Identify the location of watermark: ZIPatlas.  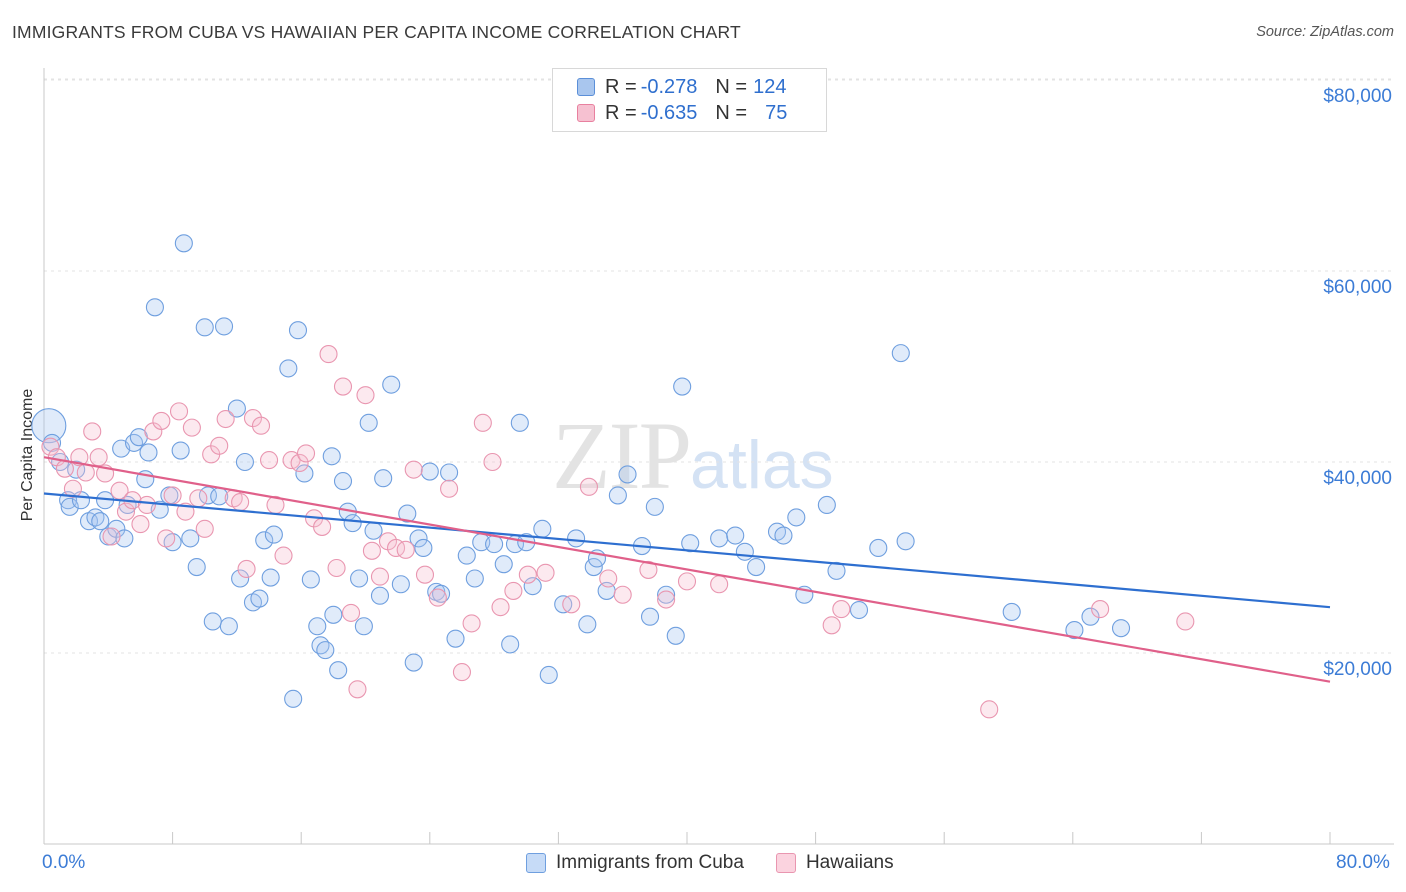
(693, 455).